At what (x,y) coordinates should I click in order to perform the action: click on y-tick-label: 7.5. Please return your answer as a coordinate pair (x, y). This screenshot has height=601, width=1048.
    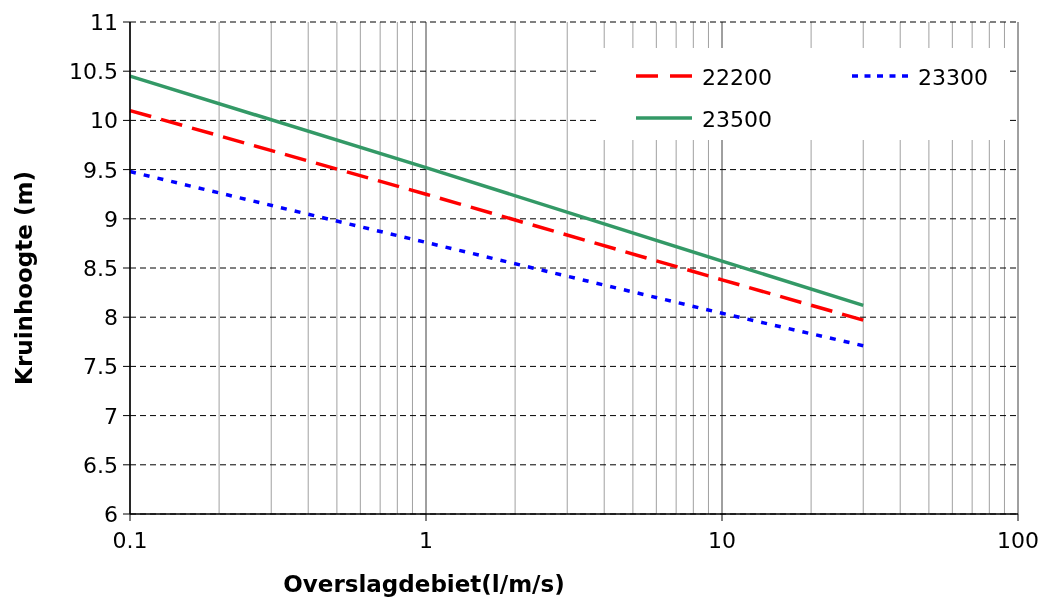
    Looking at the image, I should click on (100, 367).